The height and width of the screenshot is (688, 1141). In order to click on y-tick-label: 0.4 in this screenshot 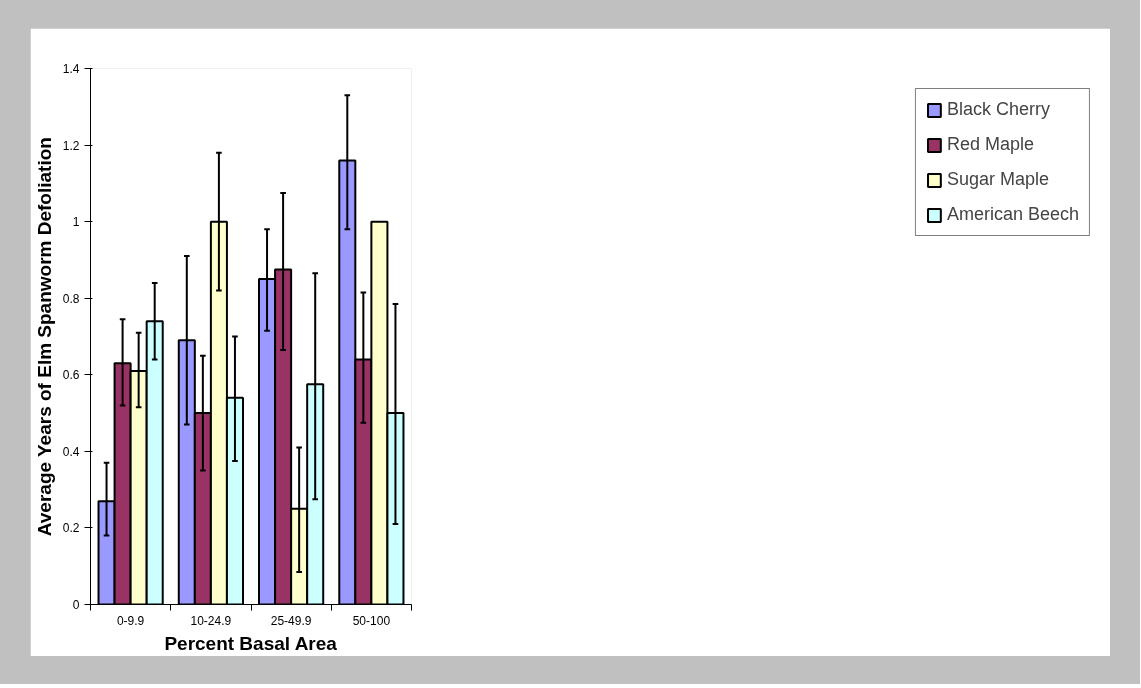, I will do `click(71, 451)`.